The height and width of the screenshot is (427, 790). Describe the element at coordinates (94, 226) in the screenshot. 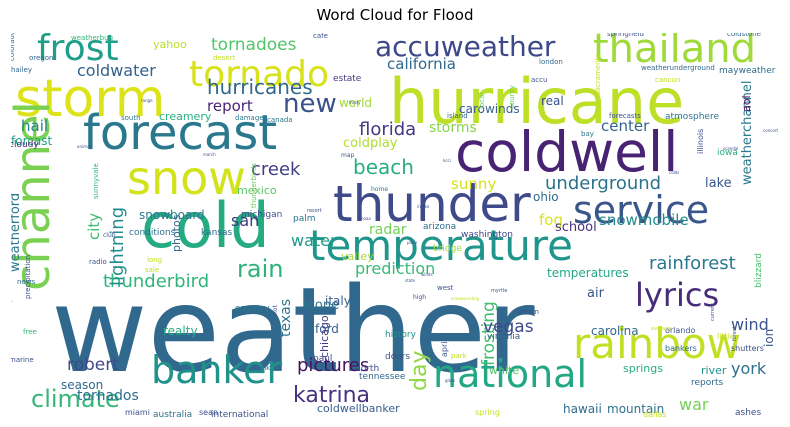

I see `cloud-word: city` at that location.